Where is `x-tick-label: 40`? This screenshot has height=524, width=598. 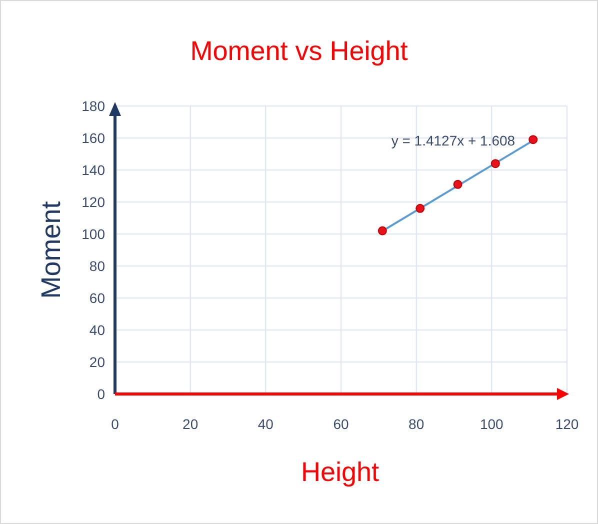 x-tick-label: 40 is located at coordinates (266, 424).